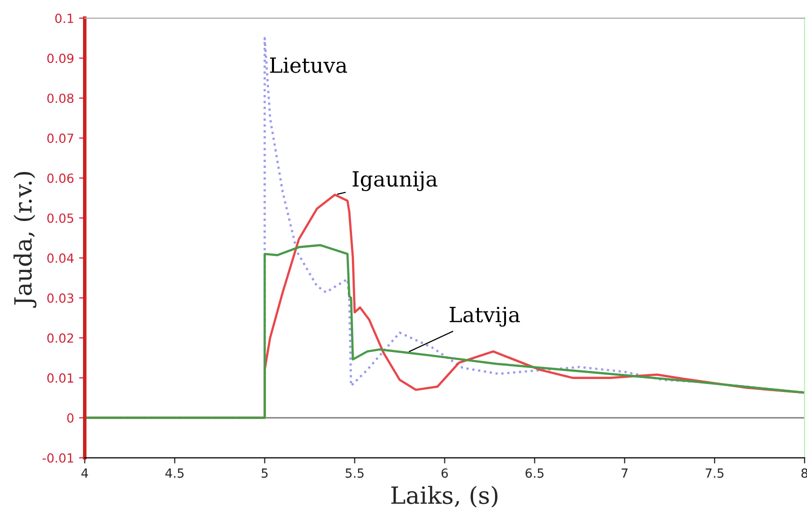 The height and width of the screenshot is (519, 807). Describe the element at coordinates (395, 181) in the screenshot. I see `series-label: Igaunija` at that location.